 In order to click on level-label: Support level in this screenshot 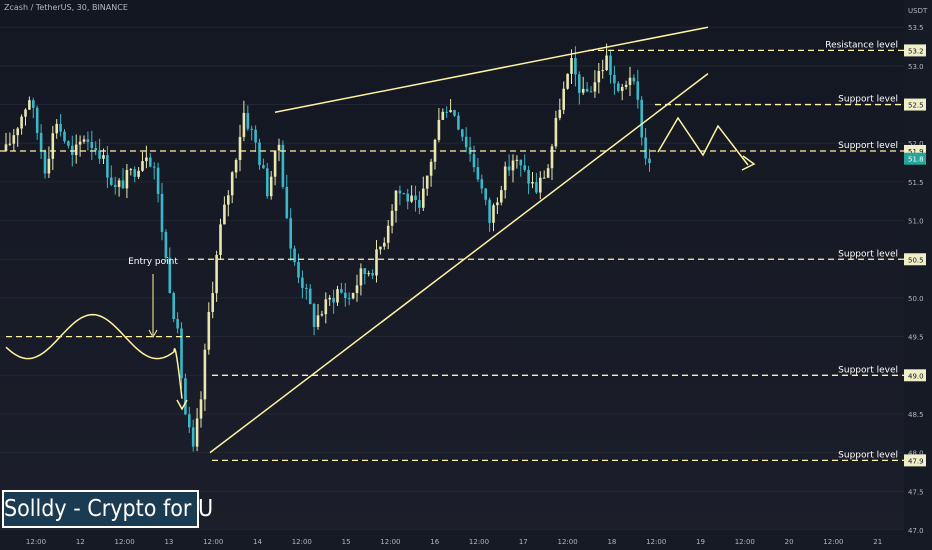, I will do `click(868, 100)`.